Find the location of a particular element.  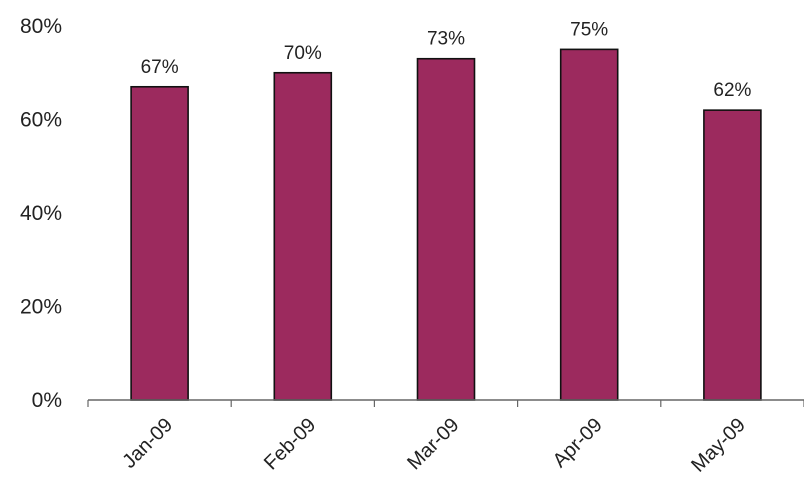

x-tick-label-feb-09: Feb-09 is located at coordinates (290, 444).